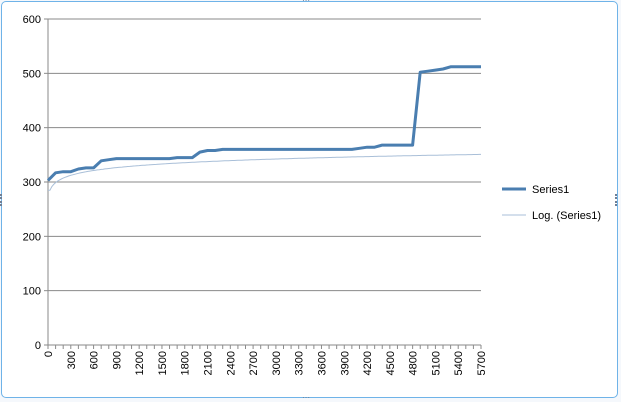 The height and width of the screenshot is (402, 621). Describe the element at coordinates (368, 363) in the screenshot. I see `x-tick-label: 4200` at that location.